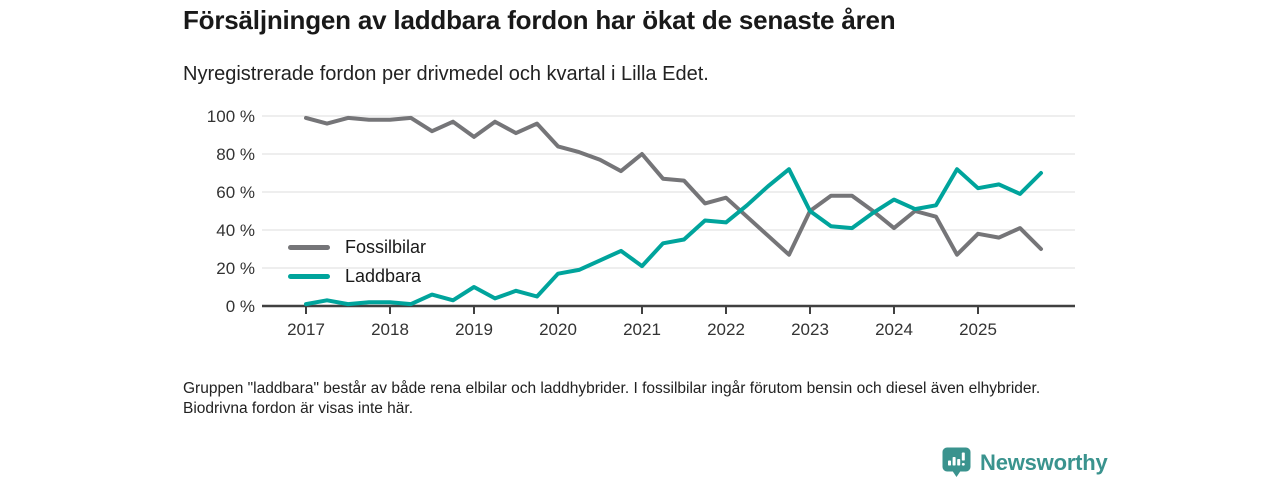 The image size is (1280, 480). I want to click on legend-item-laddbara: Laddbara, so click(357, 276).